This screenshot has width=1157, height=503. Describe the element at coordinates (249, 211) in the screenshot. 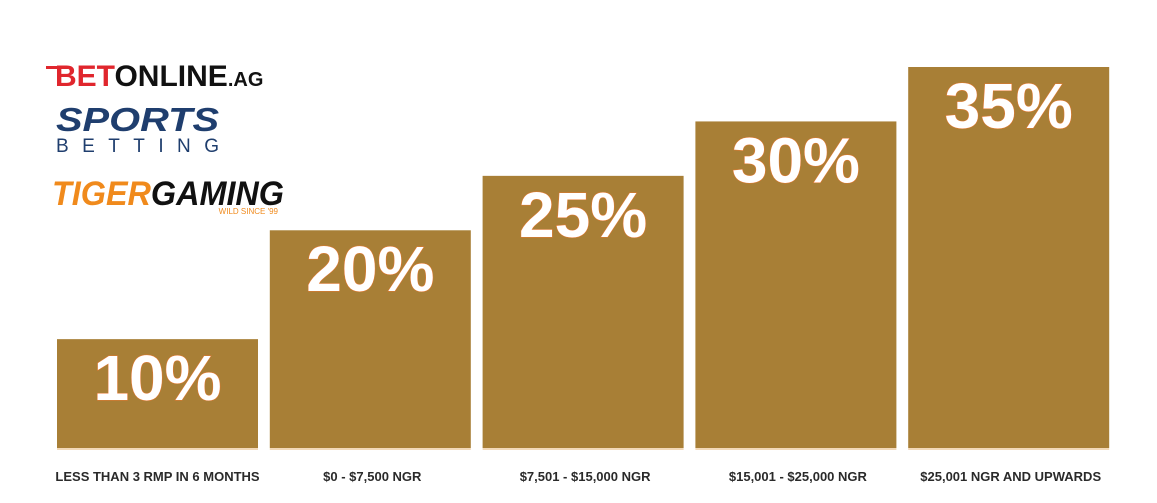

I see `tiger-tagline: WILD SINCE '99` at that location.